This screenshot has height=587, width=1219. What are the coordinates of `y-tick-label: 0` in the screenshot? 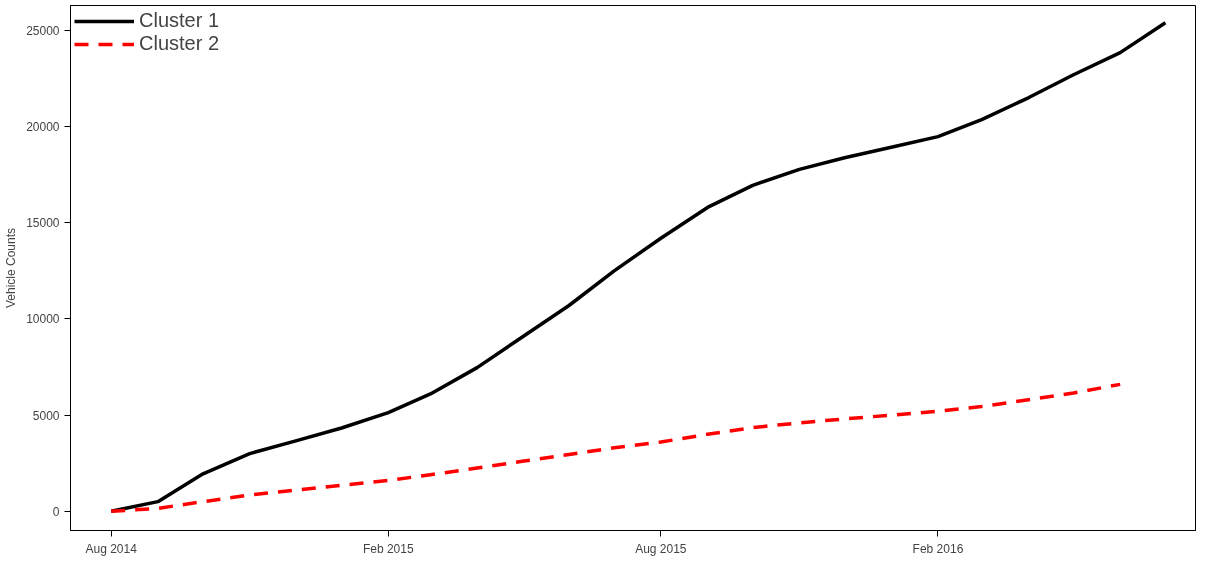 It's located at (56, 511).